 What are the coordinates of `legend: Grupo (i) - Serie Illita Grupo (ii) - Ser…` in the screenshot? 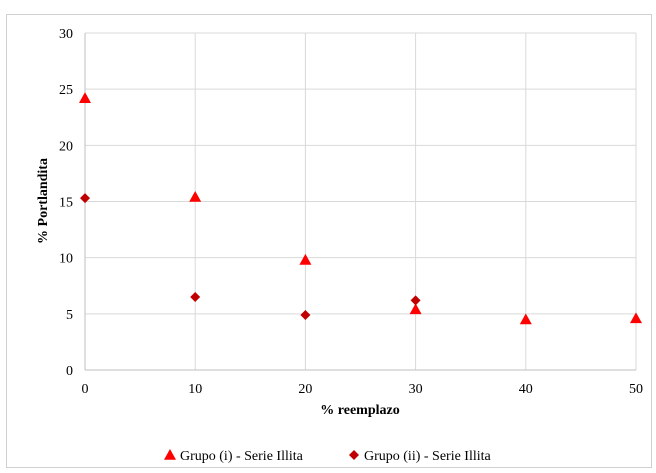 It's located at (328, 456).